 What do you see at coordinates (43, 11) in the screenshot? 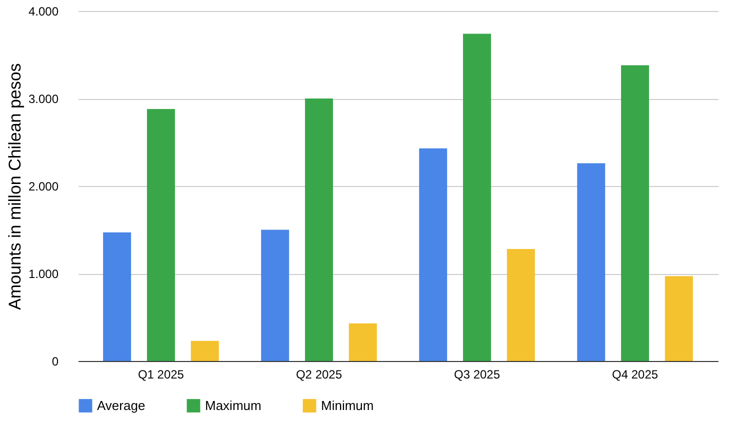
I see `y-tick-label: 4.000` at bounding box center [43, 11].